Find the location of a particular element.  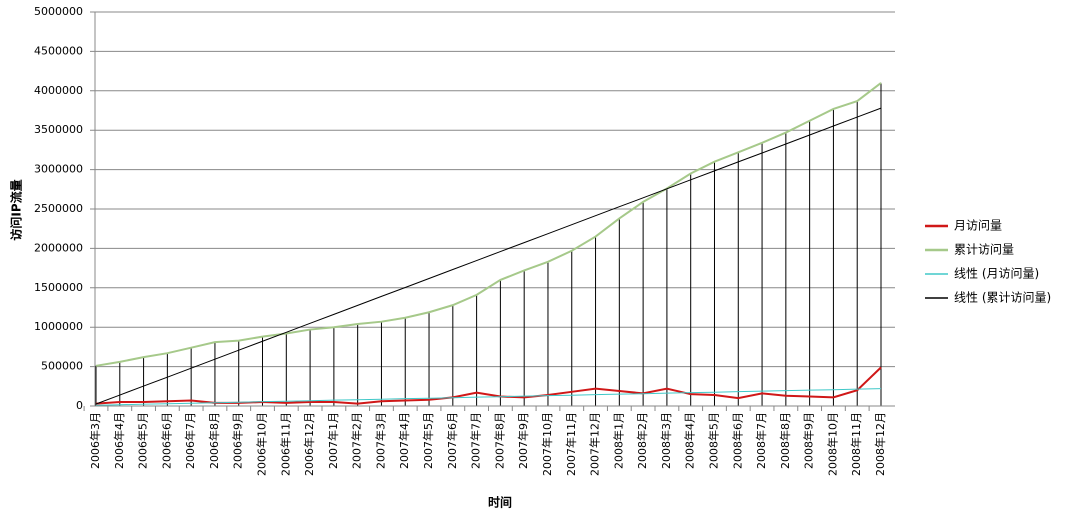

y-tick-label: 3000000 is located at coordinates (58, 169).